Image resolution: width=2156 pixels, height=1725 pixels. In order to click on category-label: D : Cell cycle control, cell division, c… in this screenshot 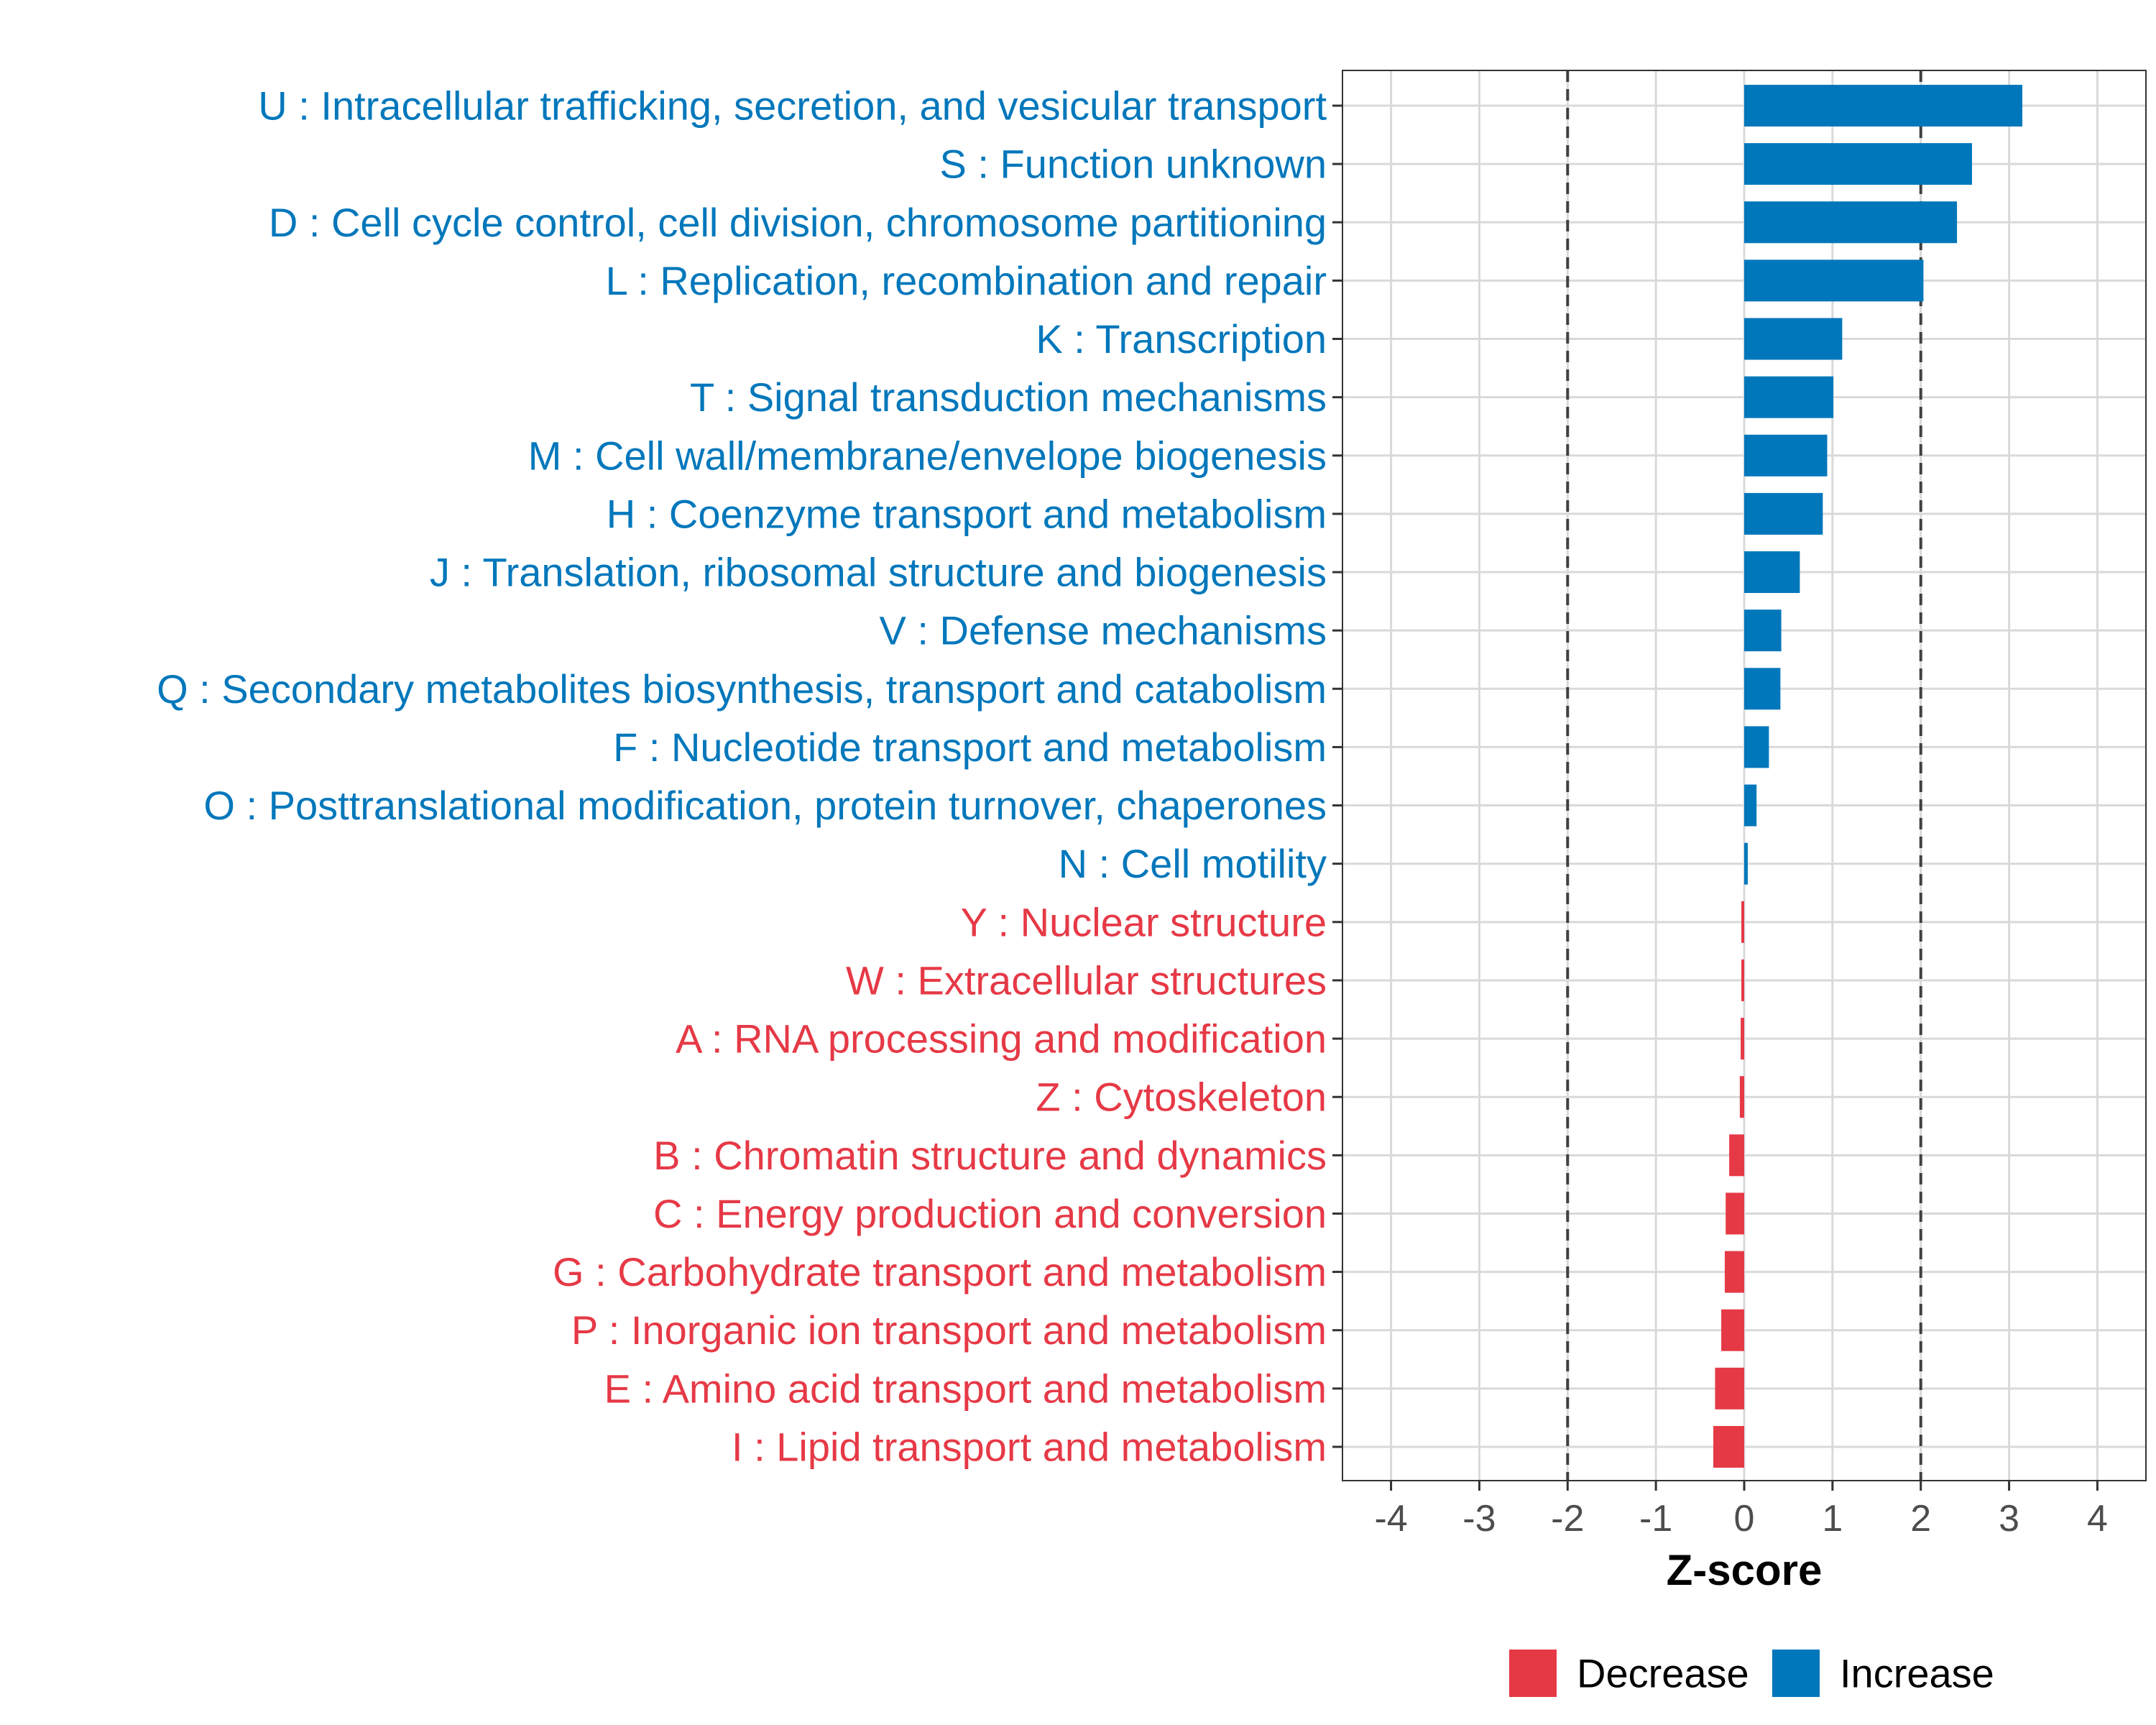, I will do `click(798, 222)`.